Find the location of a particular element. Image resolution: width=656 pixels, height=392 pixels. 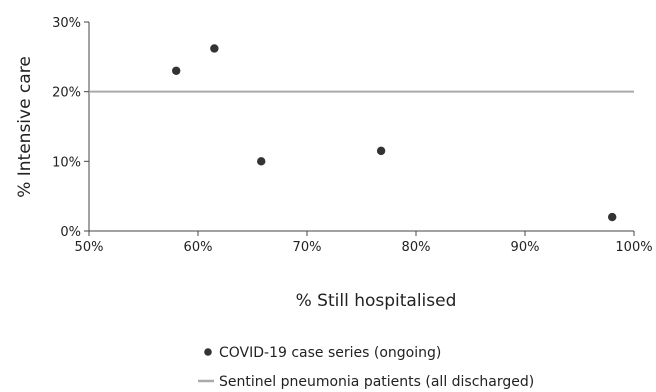

y-tick-label: 0% is located at coordinates (70, 232).